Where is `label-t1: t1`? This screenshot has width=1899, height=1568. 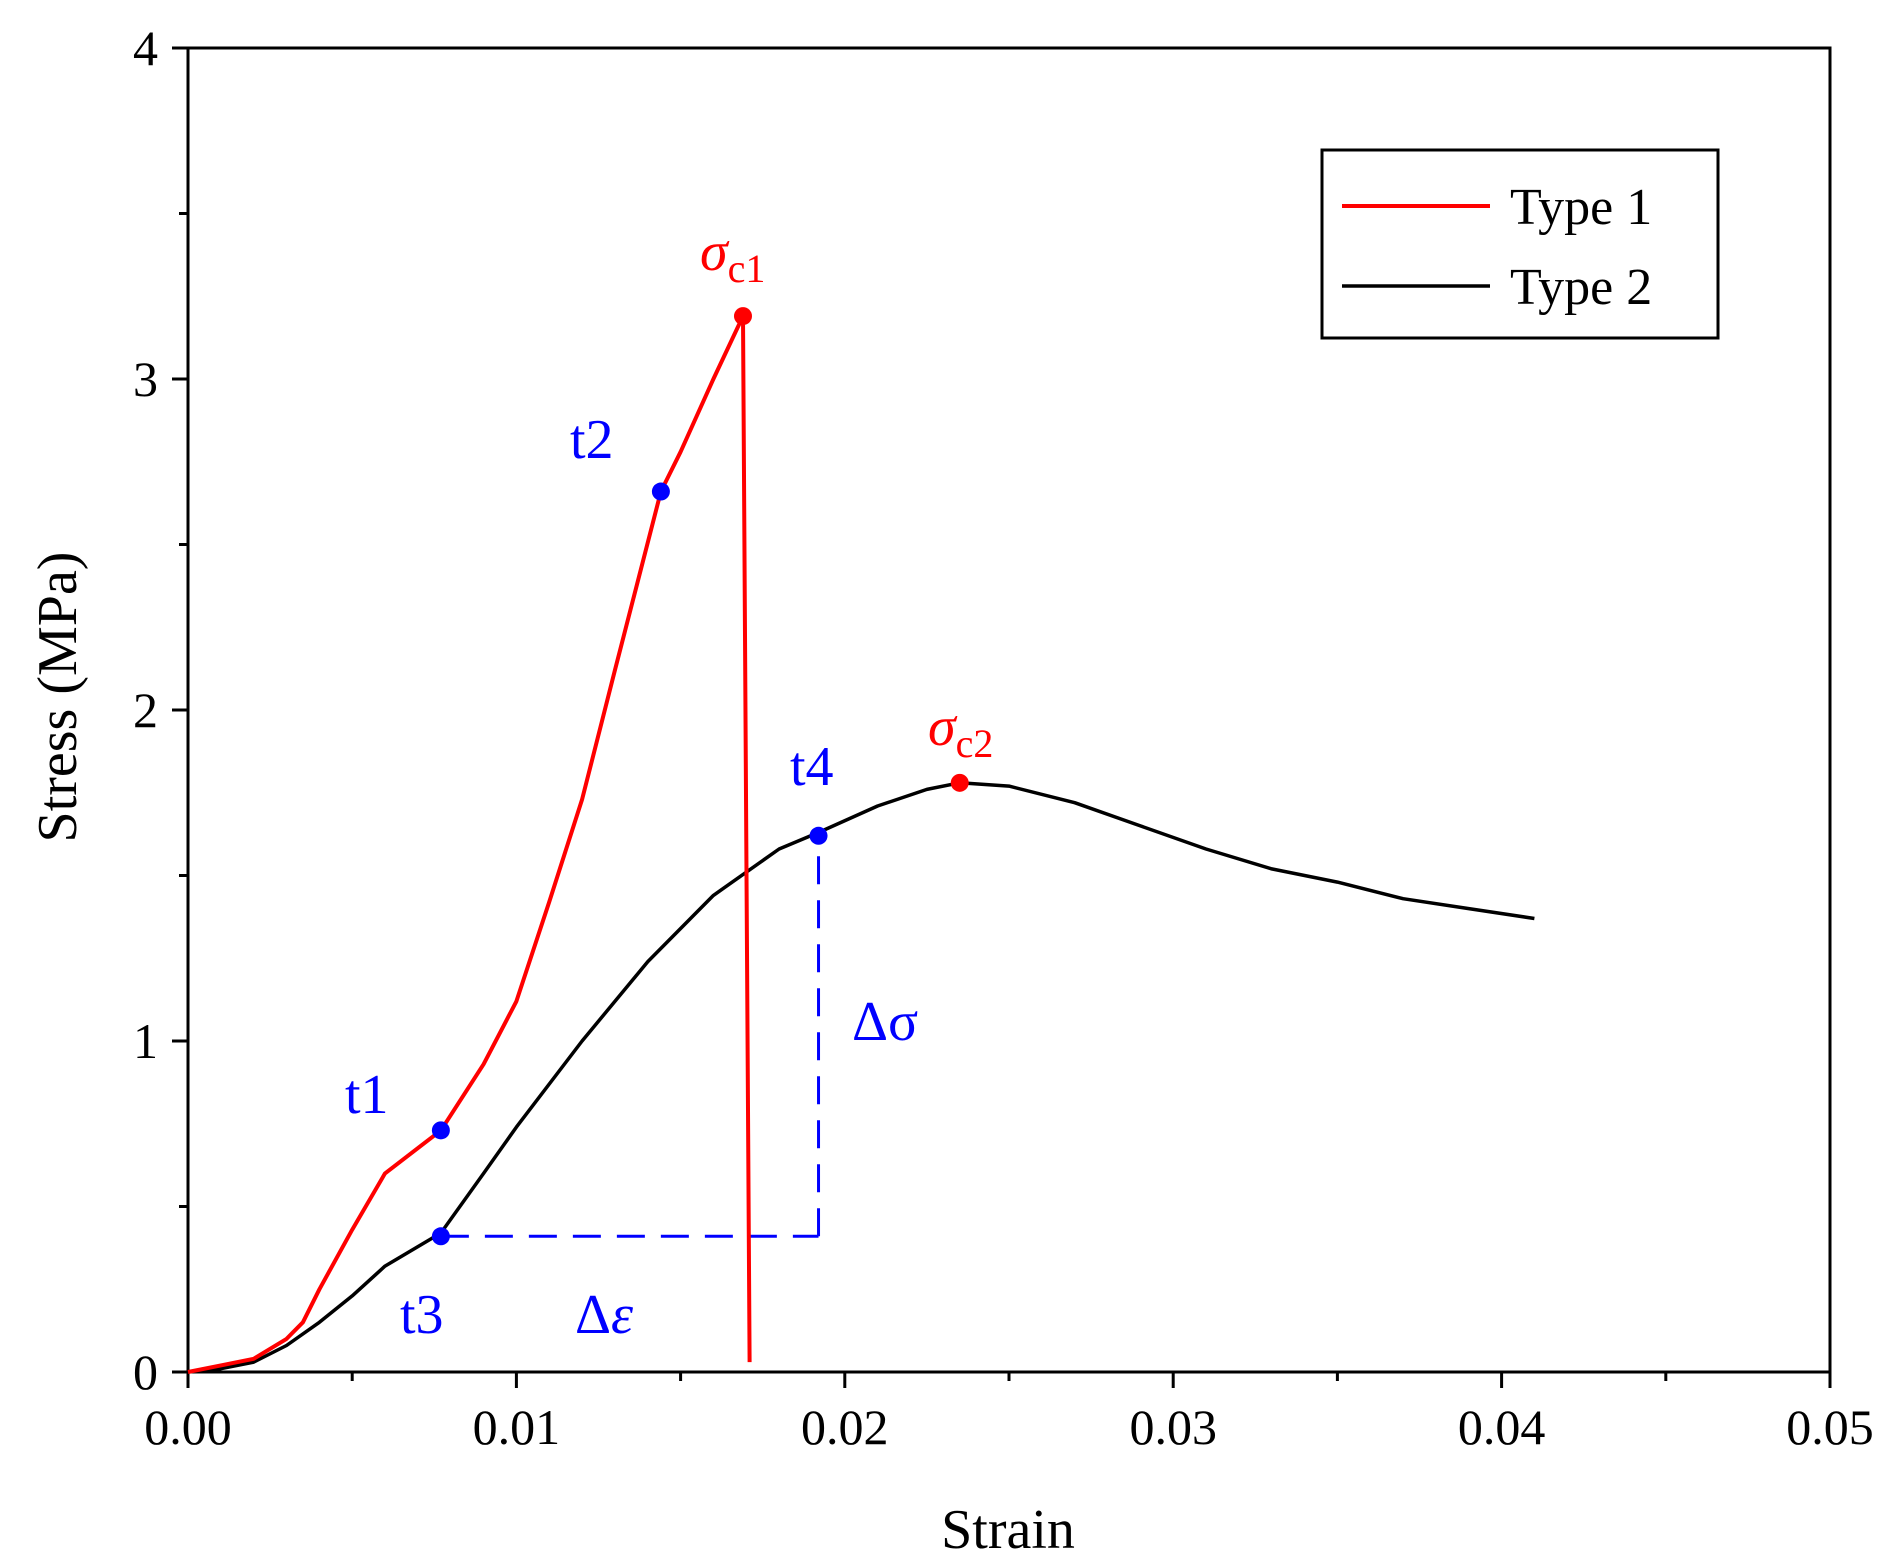 label-t1: t1 is located at coordinates (367, 1095).